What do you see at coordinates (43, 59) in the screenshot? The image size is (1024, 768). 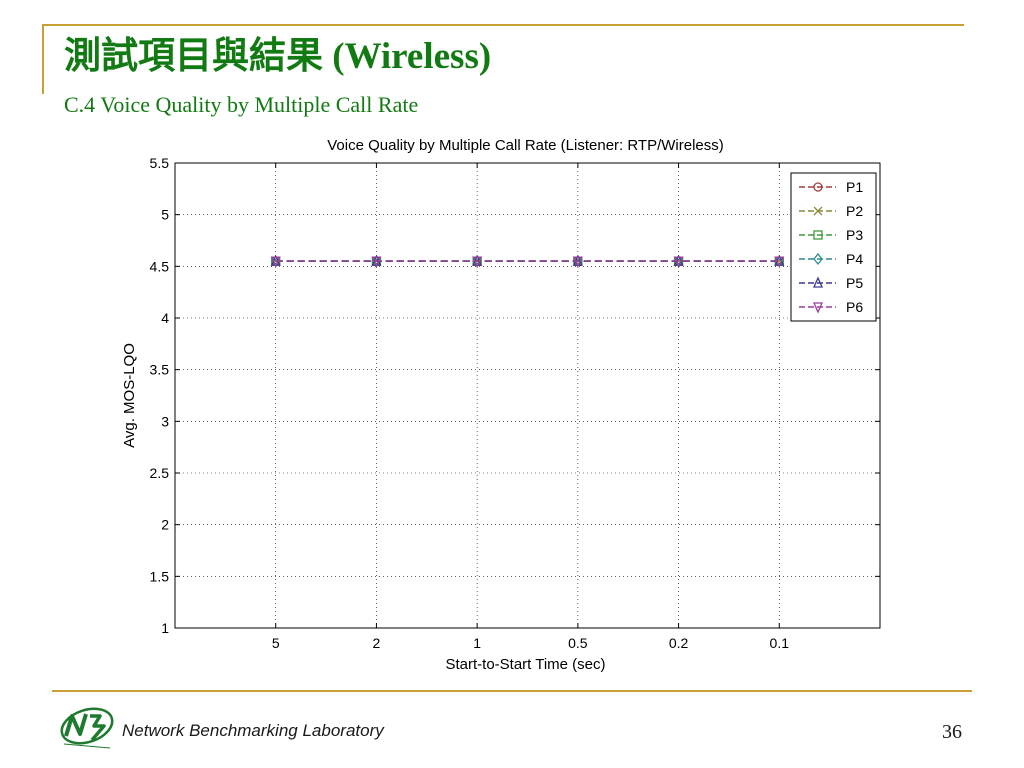 I see `slide-frame-left` at bounding box center [43, 59].